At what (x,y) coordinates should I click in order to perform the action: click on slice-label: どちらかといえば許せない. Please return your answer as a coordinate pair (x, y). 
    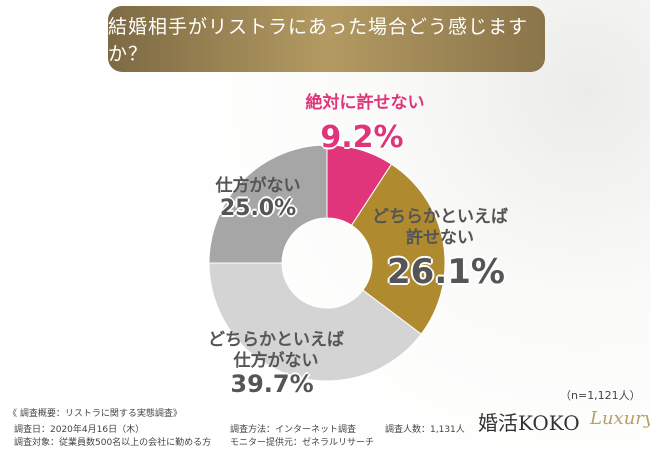
    Looking at the image, I should click on (439, 227).